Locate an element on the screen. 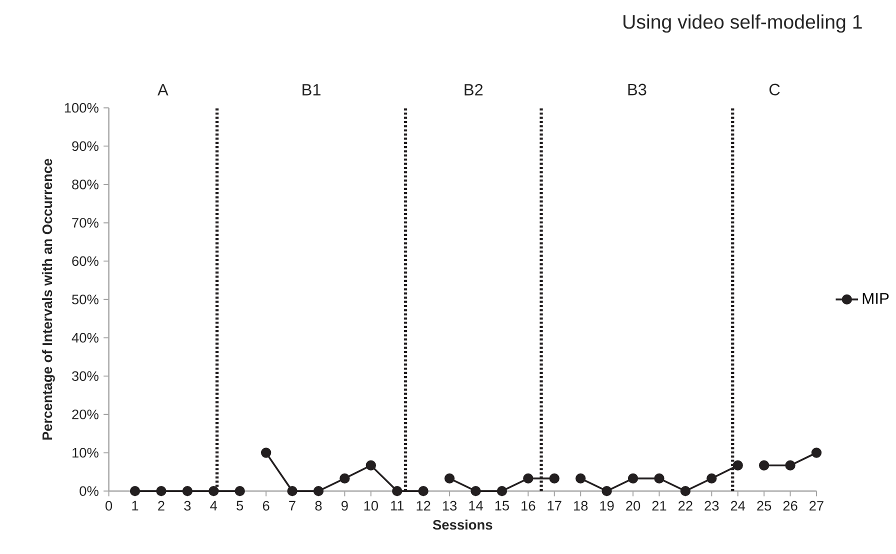 The height and width of the screenshot is (554, 896). legend-label: MIP is located at coordinates (875, 298).